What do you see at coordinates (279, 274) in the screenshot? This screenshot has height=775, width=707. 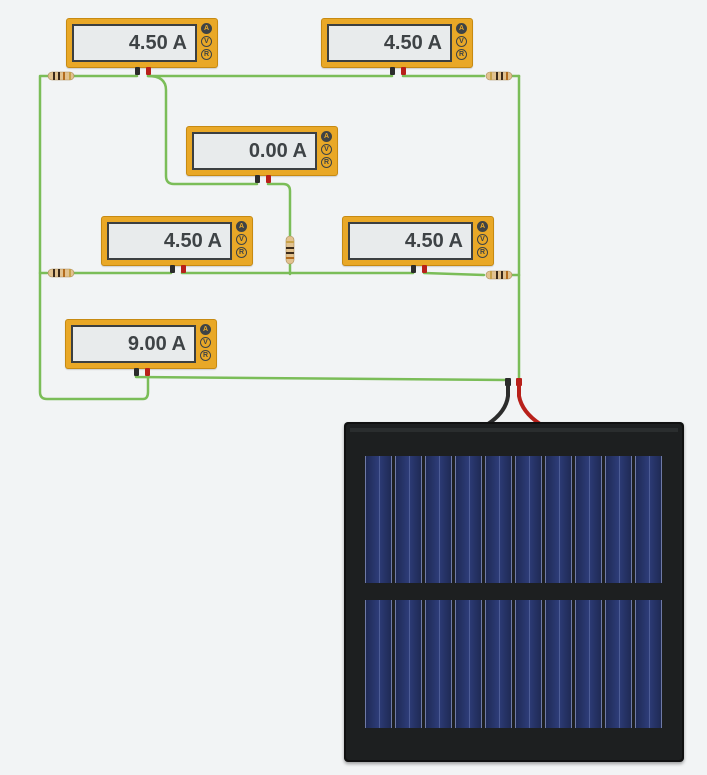 I see `wire-mid-branch` at bounding box center [279, 274].